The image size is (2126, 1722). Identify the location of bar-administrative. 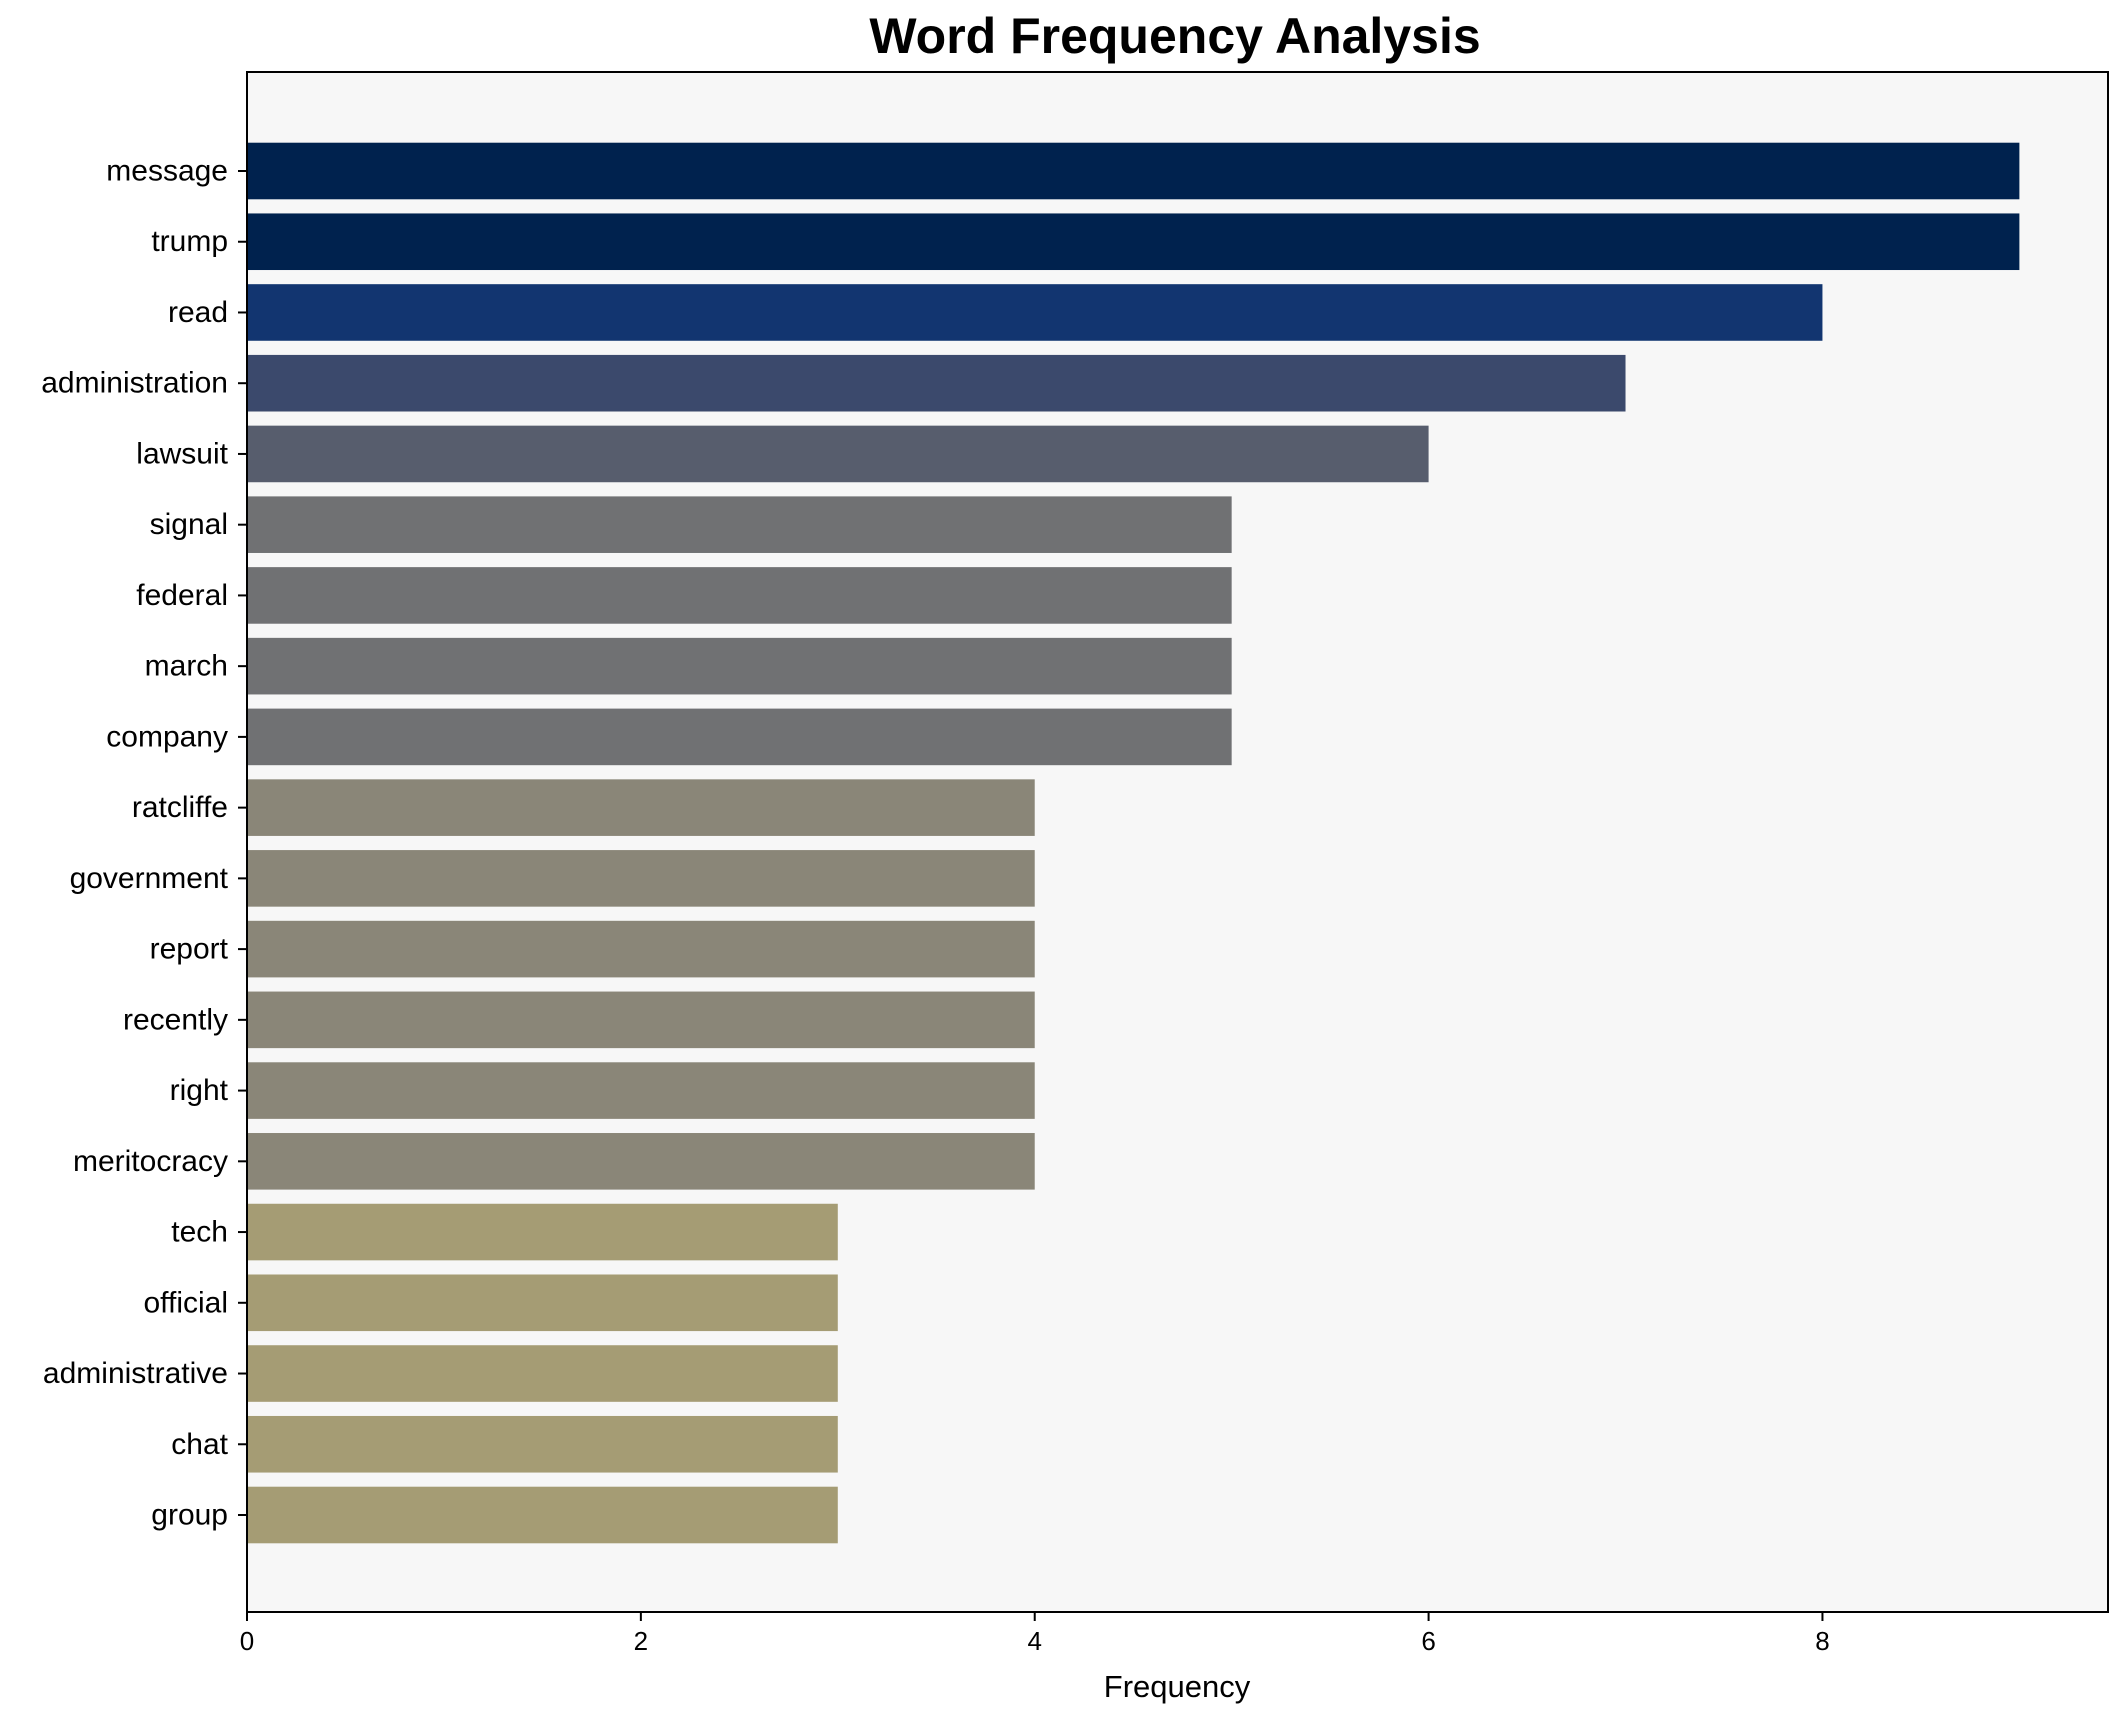
(542, 1373).